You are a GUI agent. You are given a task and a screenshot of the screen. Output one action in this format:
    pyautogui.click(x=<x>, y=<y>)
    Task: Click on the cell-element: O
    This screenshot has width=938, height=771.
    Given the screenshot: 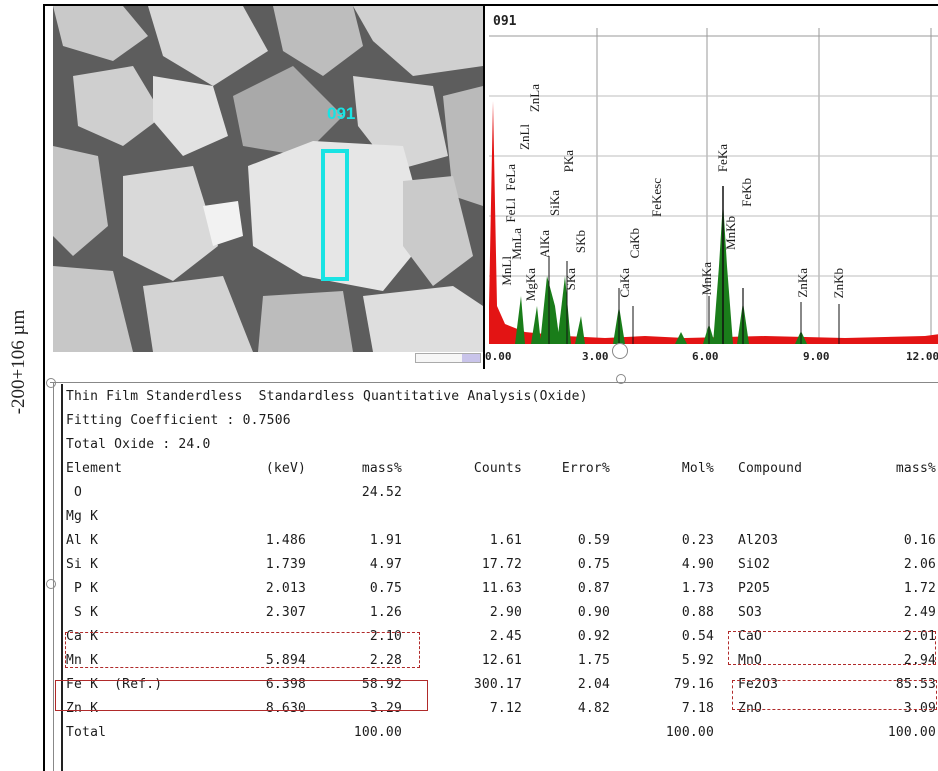 What is the action you would take?
    pyautogui.click(x=74, y=492)
    